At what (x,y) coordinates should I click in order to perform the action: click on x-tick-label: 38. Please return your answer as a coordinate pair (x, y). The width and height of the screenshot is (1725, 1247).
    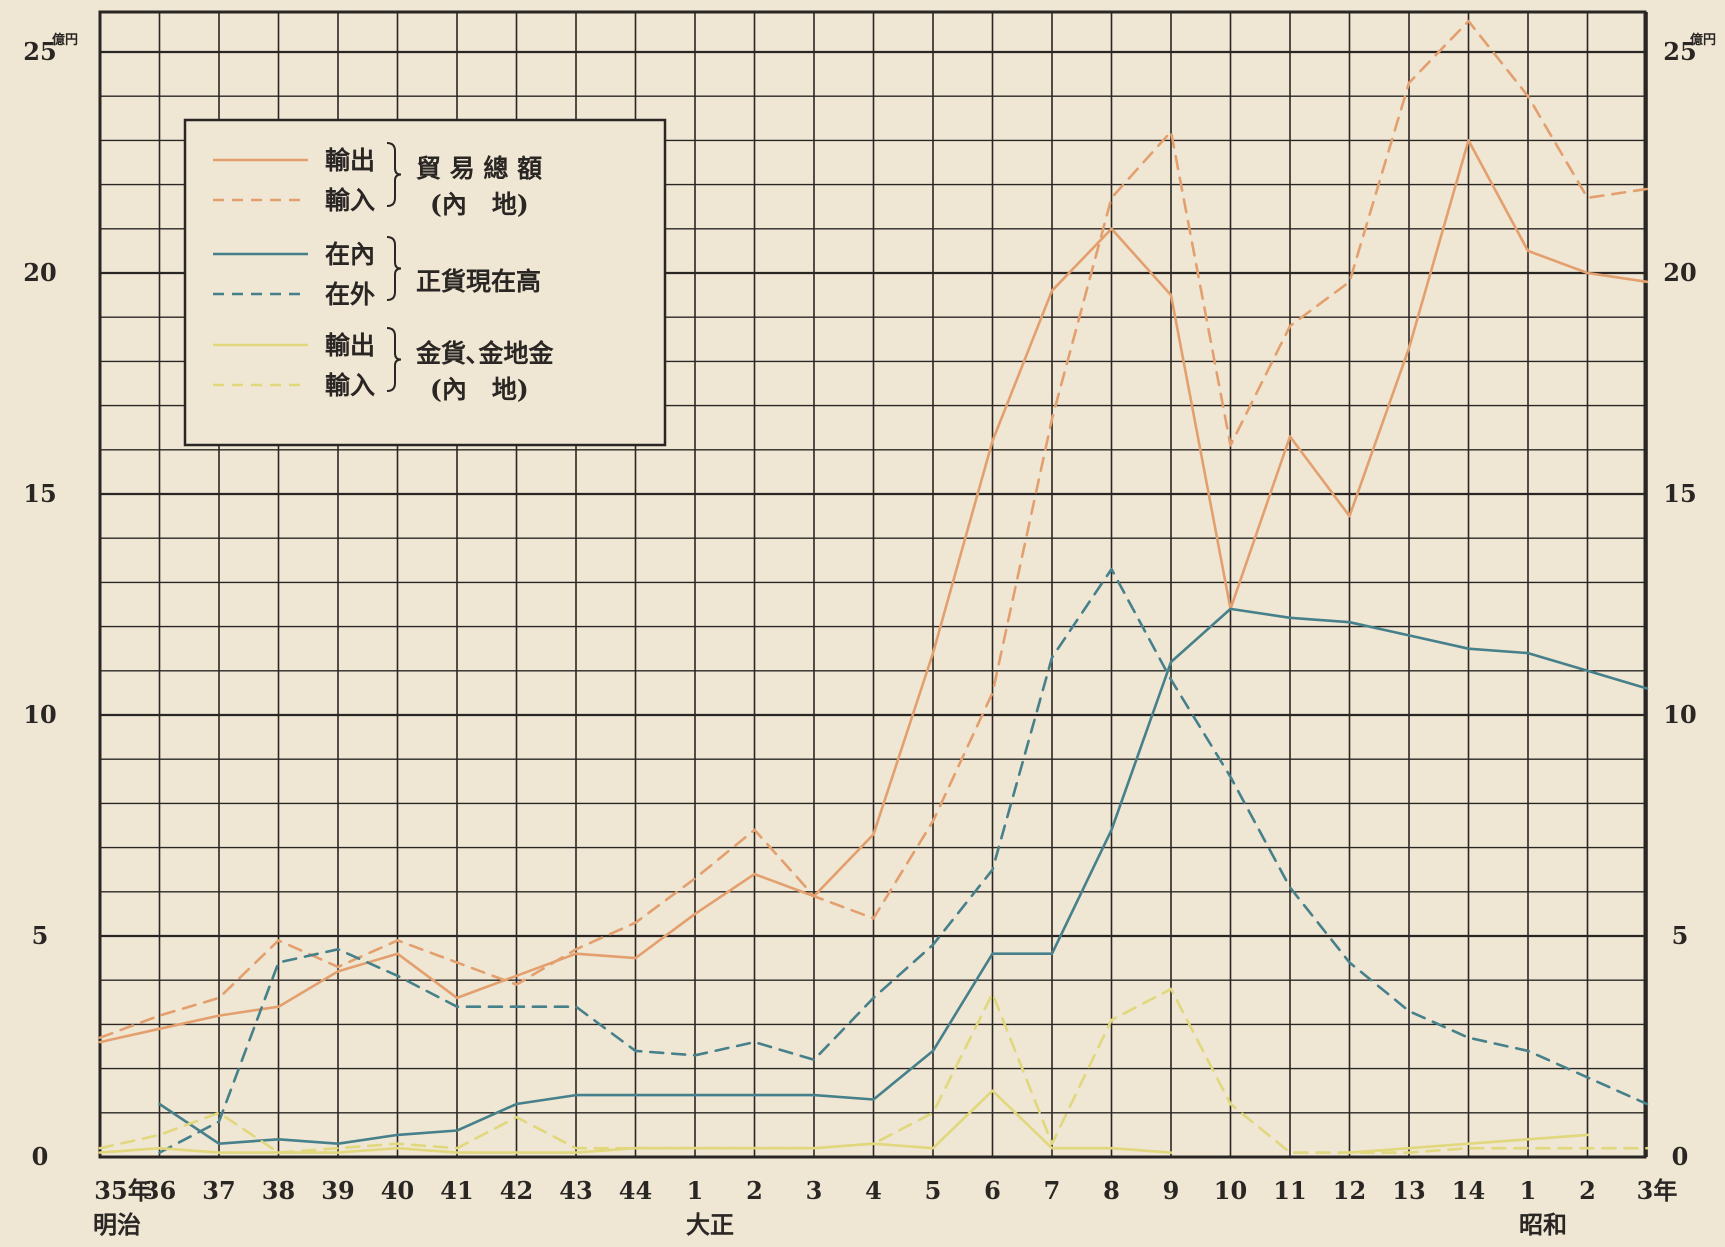
    Looking at the image, I should click on (278, 1190).